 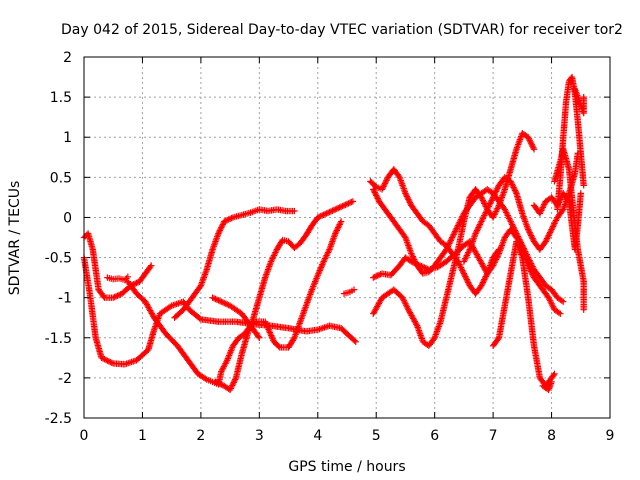 I want to click on x-tick-label: 7, so click(x=493, y=436).